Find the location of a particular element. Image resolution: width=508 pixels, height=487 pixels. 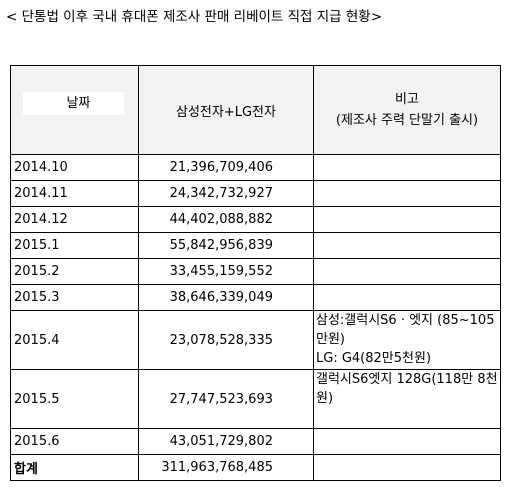

date-cell: 2015.5 is located at coordinates (74, 399).